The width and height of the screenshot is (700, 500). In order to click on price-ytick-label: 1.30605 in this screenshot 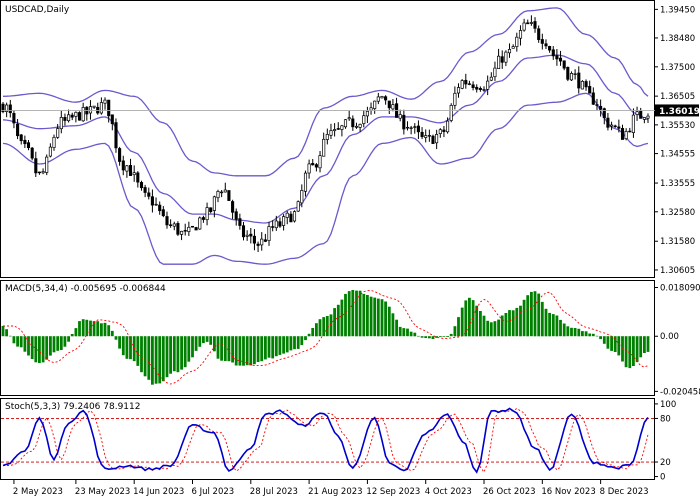, I will do `click(677, 271)`.